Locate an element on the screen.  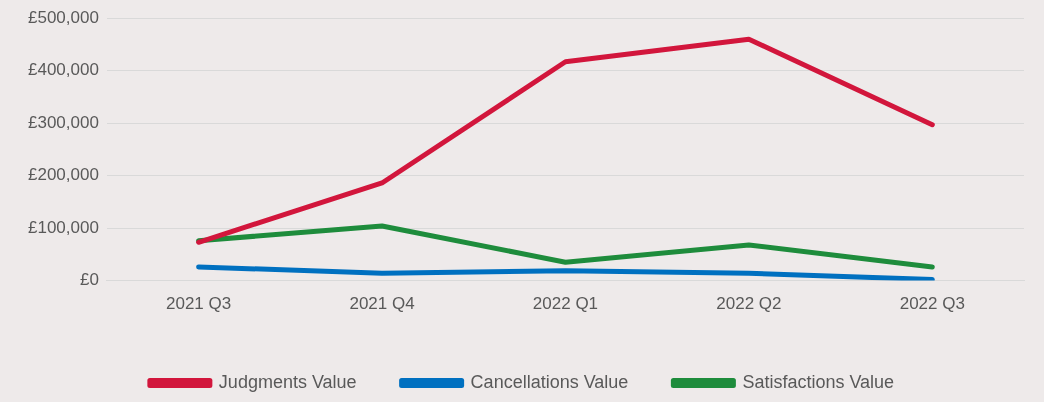
y-tick-label: £500,000 is located at coordinates (63, 17).